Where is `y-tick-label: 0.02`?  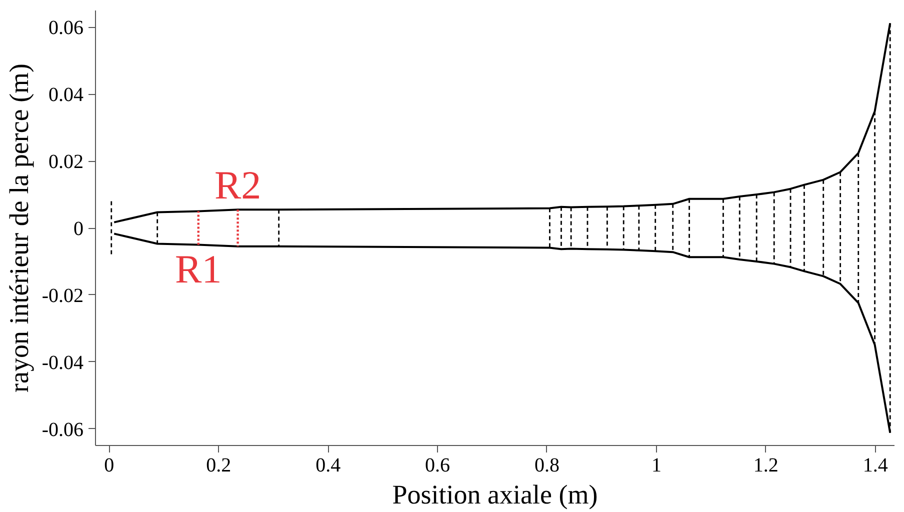 y-tick-label: 0.02 is located at coordinates (66, 162).